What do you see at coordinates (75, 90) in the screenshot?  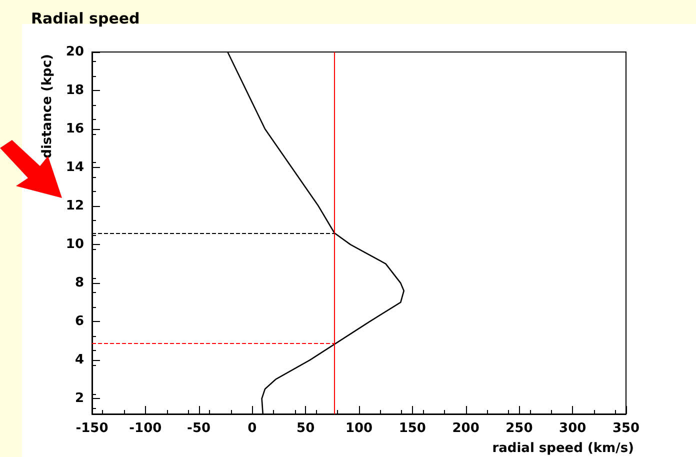 I see `y-tick-label: 18` at bounding box center [75, 90].